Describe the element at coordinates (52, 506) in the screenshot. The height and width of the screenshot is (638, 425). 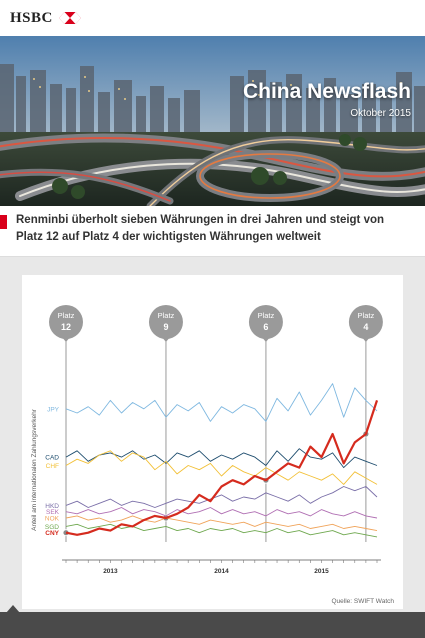
I see `series-label-hkd: HKD` at that location.